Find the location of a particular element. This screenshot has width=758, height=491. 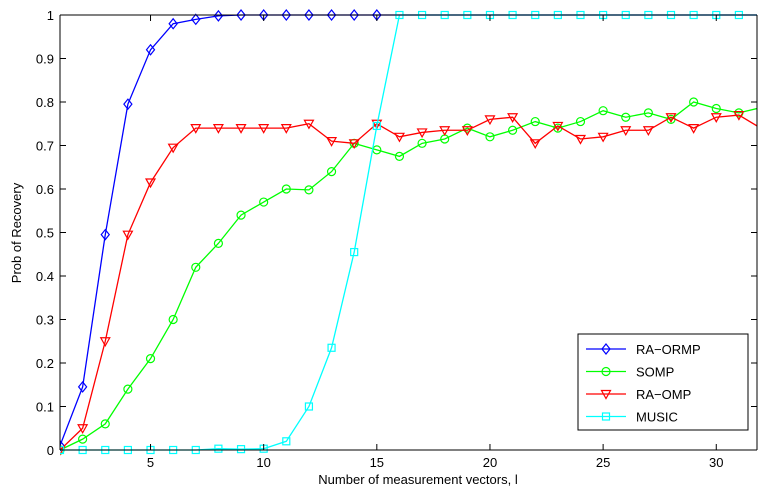

legend-marker-music is located at coordinates (606, 416).